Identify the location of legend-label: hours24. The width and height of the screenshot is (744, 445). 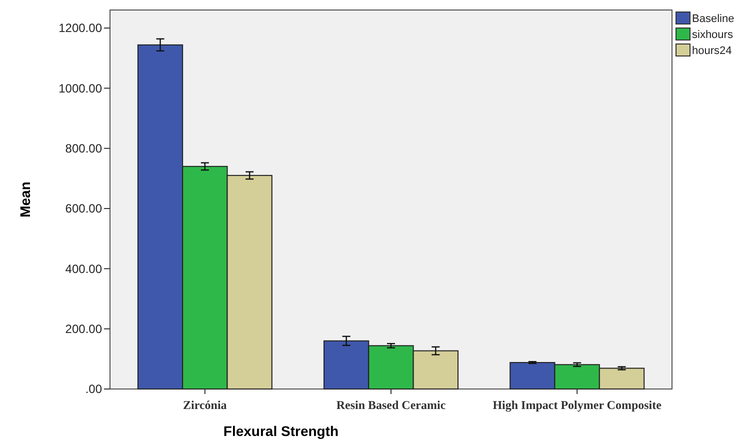
(712, 51).